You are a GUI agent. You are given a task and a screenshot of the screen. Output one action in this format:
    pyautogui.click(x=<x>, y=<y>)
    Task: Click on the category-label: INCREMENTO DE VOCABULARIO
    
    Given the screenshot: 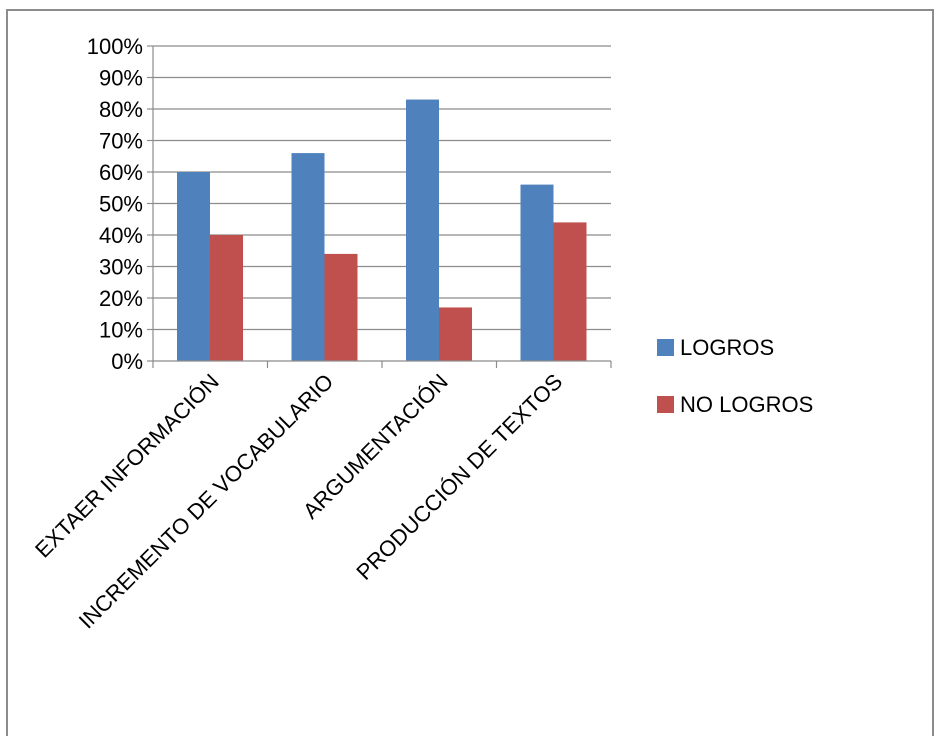 What is the action you would take?
    pyautogui.click(x=206, y=501)
    